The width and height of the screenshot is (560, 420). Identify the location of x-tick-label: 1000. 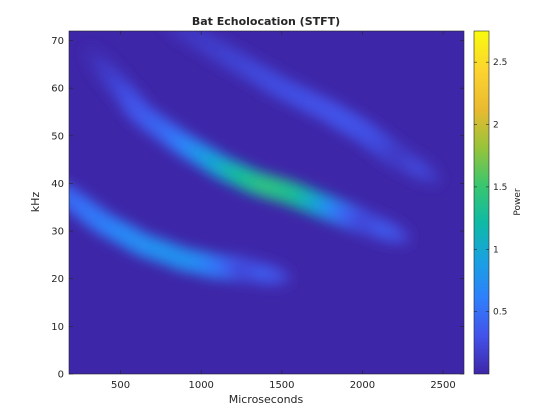
(200, 385).